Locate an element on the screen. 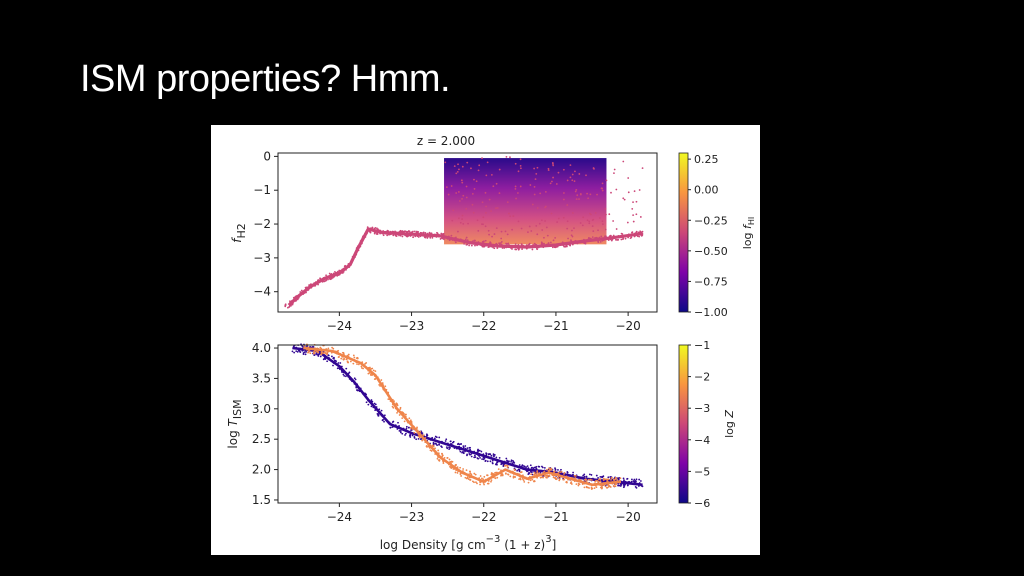 This screenshot has width=1024, height=576. colorbar-tick-label: −2 is located at coordinates (702, 377).